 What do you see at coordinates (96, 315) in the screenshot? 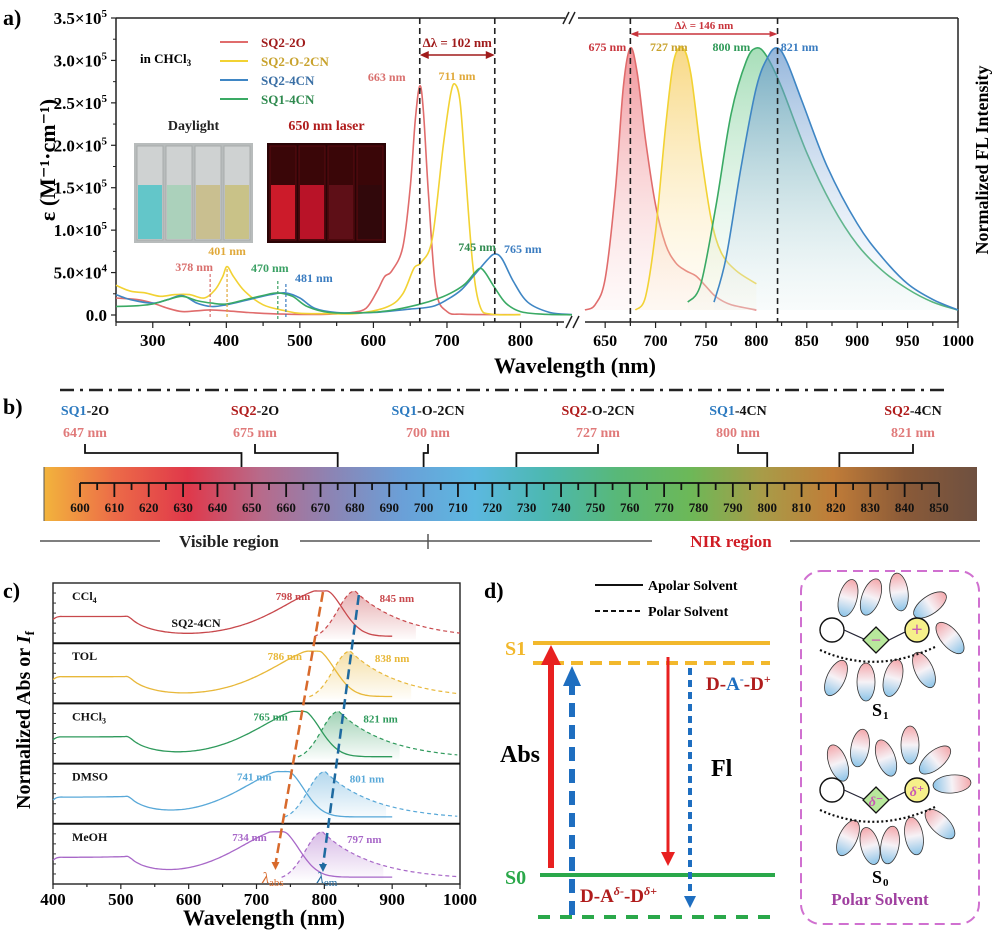
I see `y-tick-label: 0.0` at bounding box center [96, 315].